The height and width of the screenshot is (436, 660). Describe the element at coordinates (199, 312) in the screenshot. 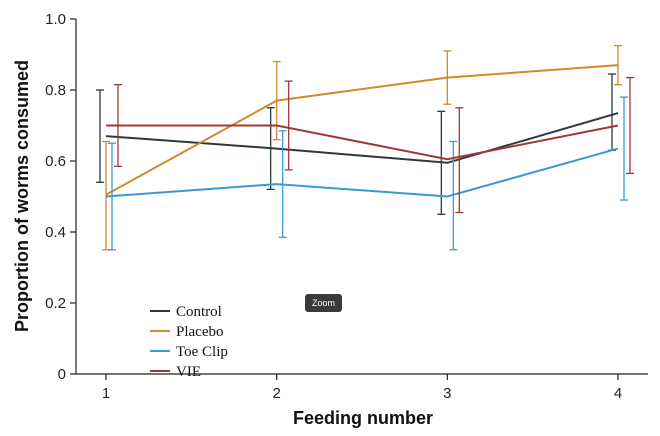

I see `legend-label-control: Control` at that location.